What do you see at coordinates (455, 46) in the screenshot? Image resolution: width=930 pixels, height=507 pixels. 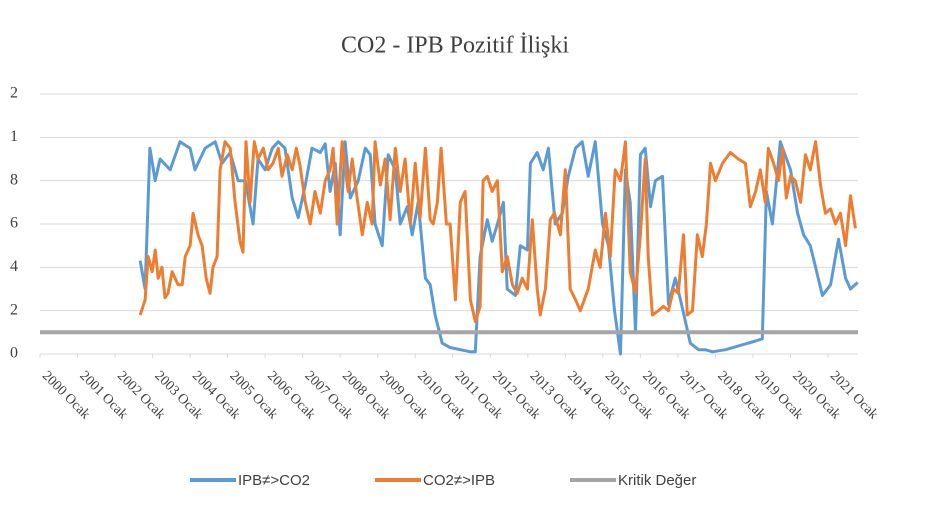 I see `chart-title: CO2 - IPB Pozitif İlişki` at bounding box center [455, 46].